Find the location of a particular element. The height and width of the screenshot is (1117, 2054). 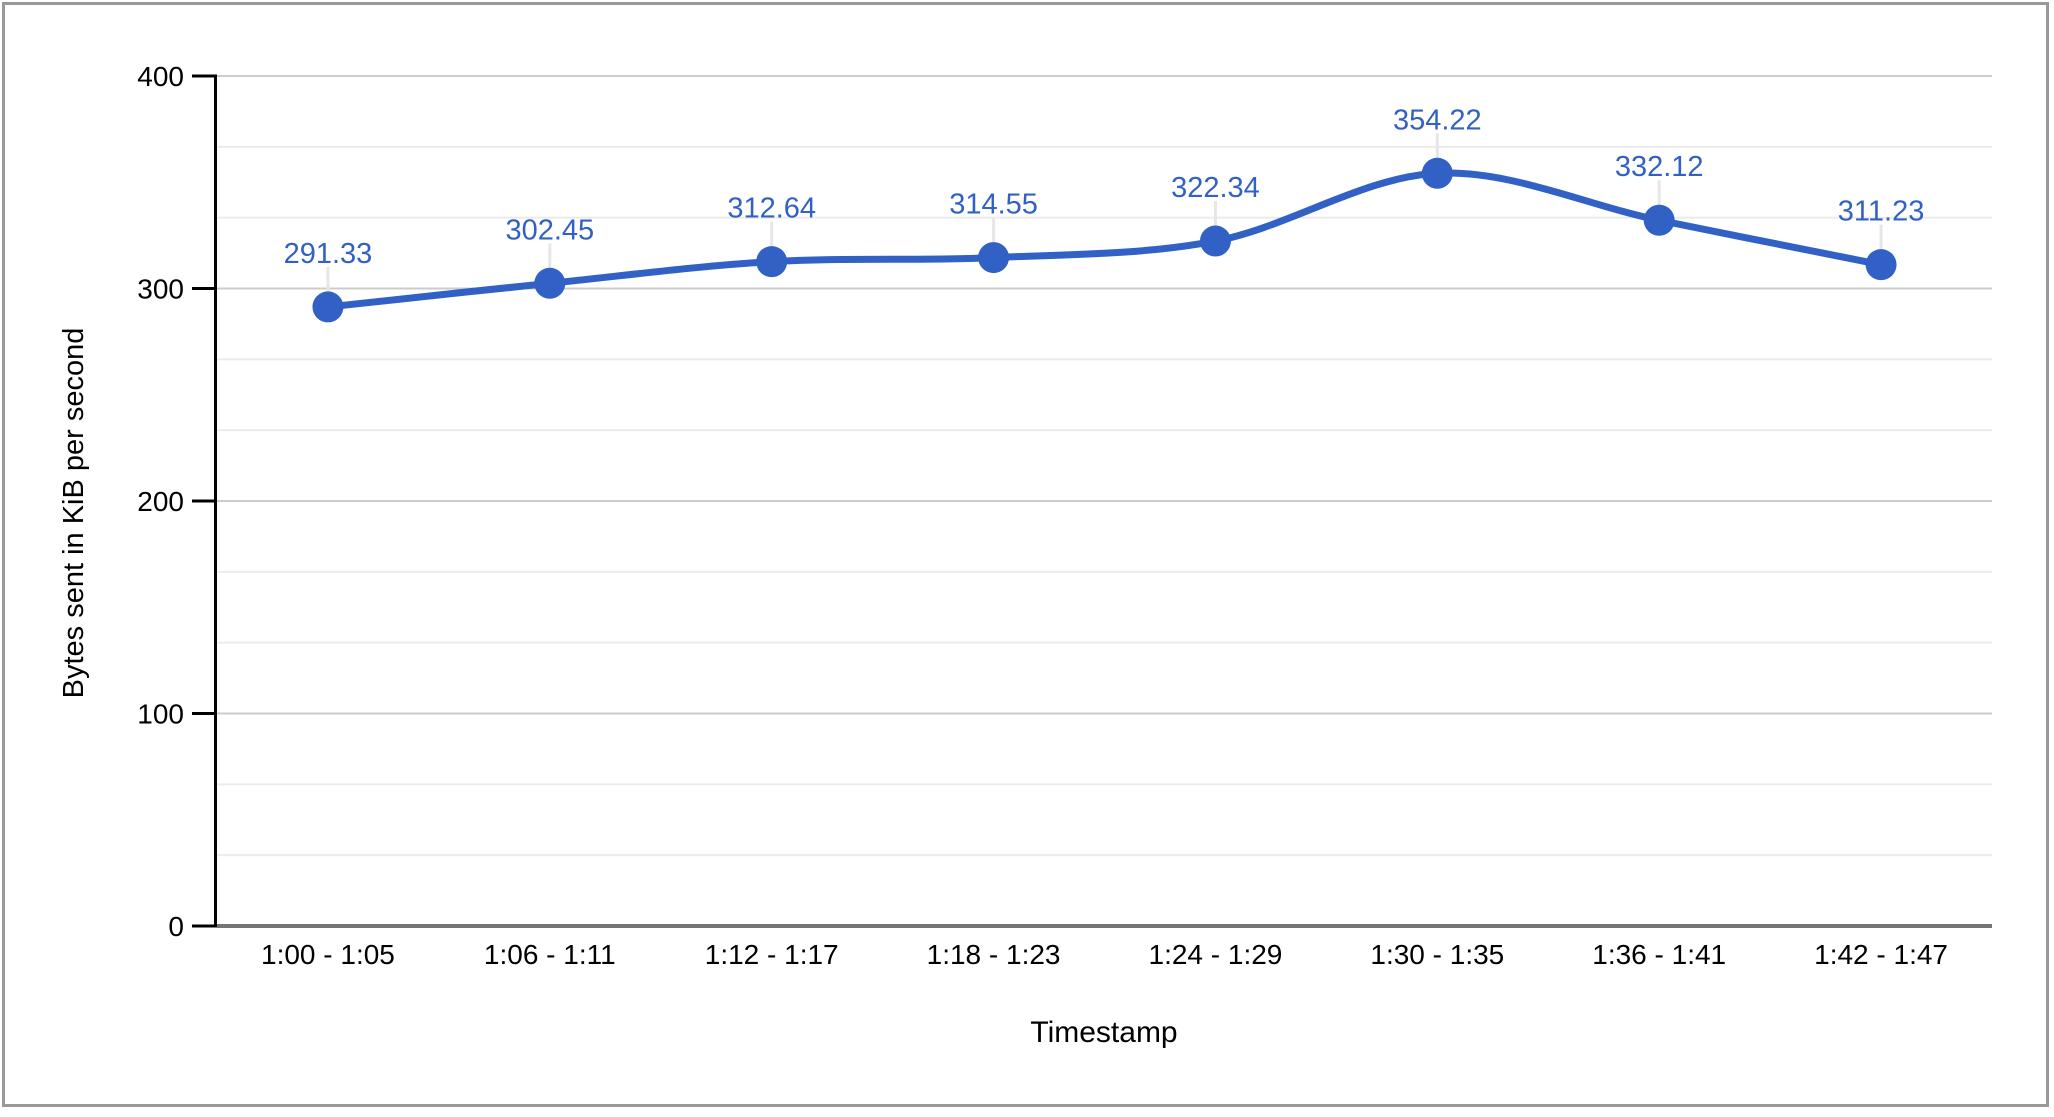

data-point-label: 314.55 is located at coordinates (993, 205).